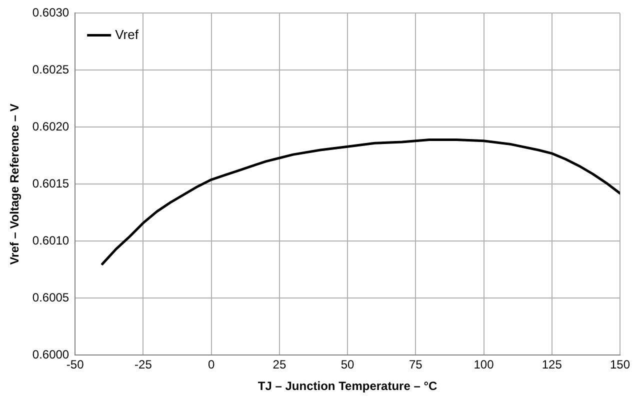 This screenshot has width=634, height=402. What do you see at coordinates (415, 365) in the screenshot?
I see `x-tick-label: 75` at bounding box center [415, 365].